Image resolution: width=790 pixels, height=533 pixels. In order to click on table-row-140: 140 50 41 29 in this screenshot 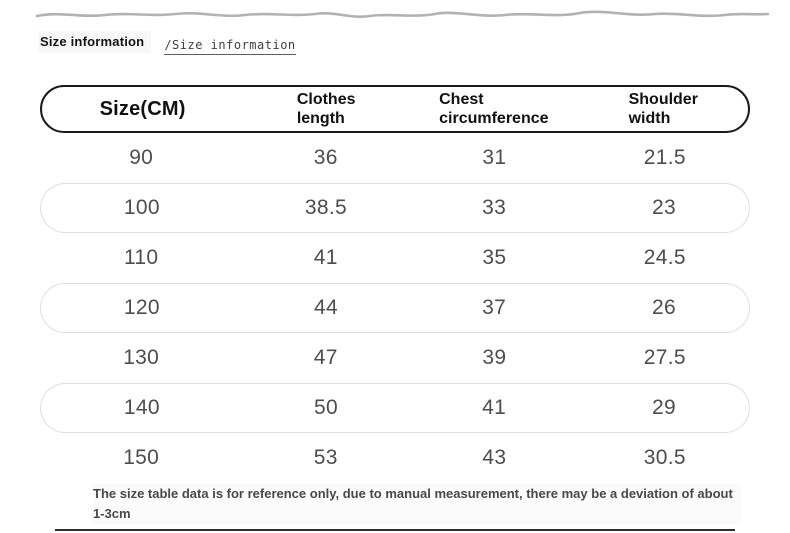, I will do `click(395, 408)`.